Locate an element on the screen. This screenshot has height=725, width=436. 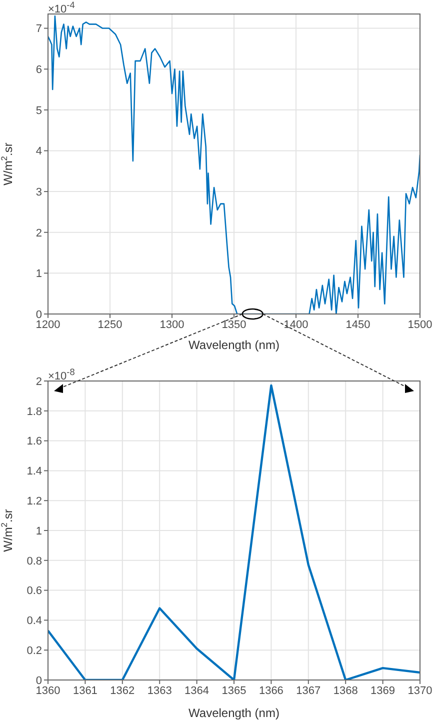
x-tick-label: 1360 is located at coordinates (48, 690).